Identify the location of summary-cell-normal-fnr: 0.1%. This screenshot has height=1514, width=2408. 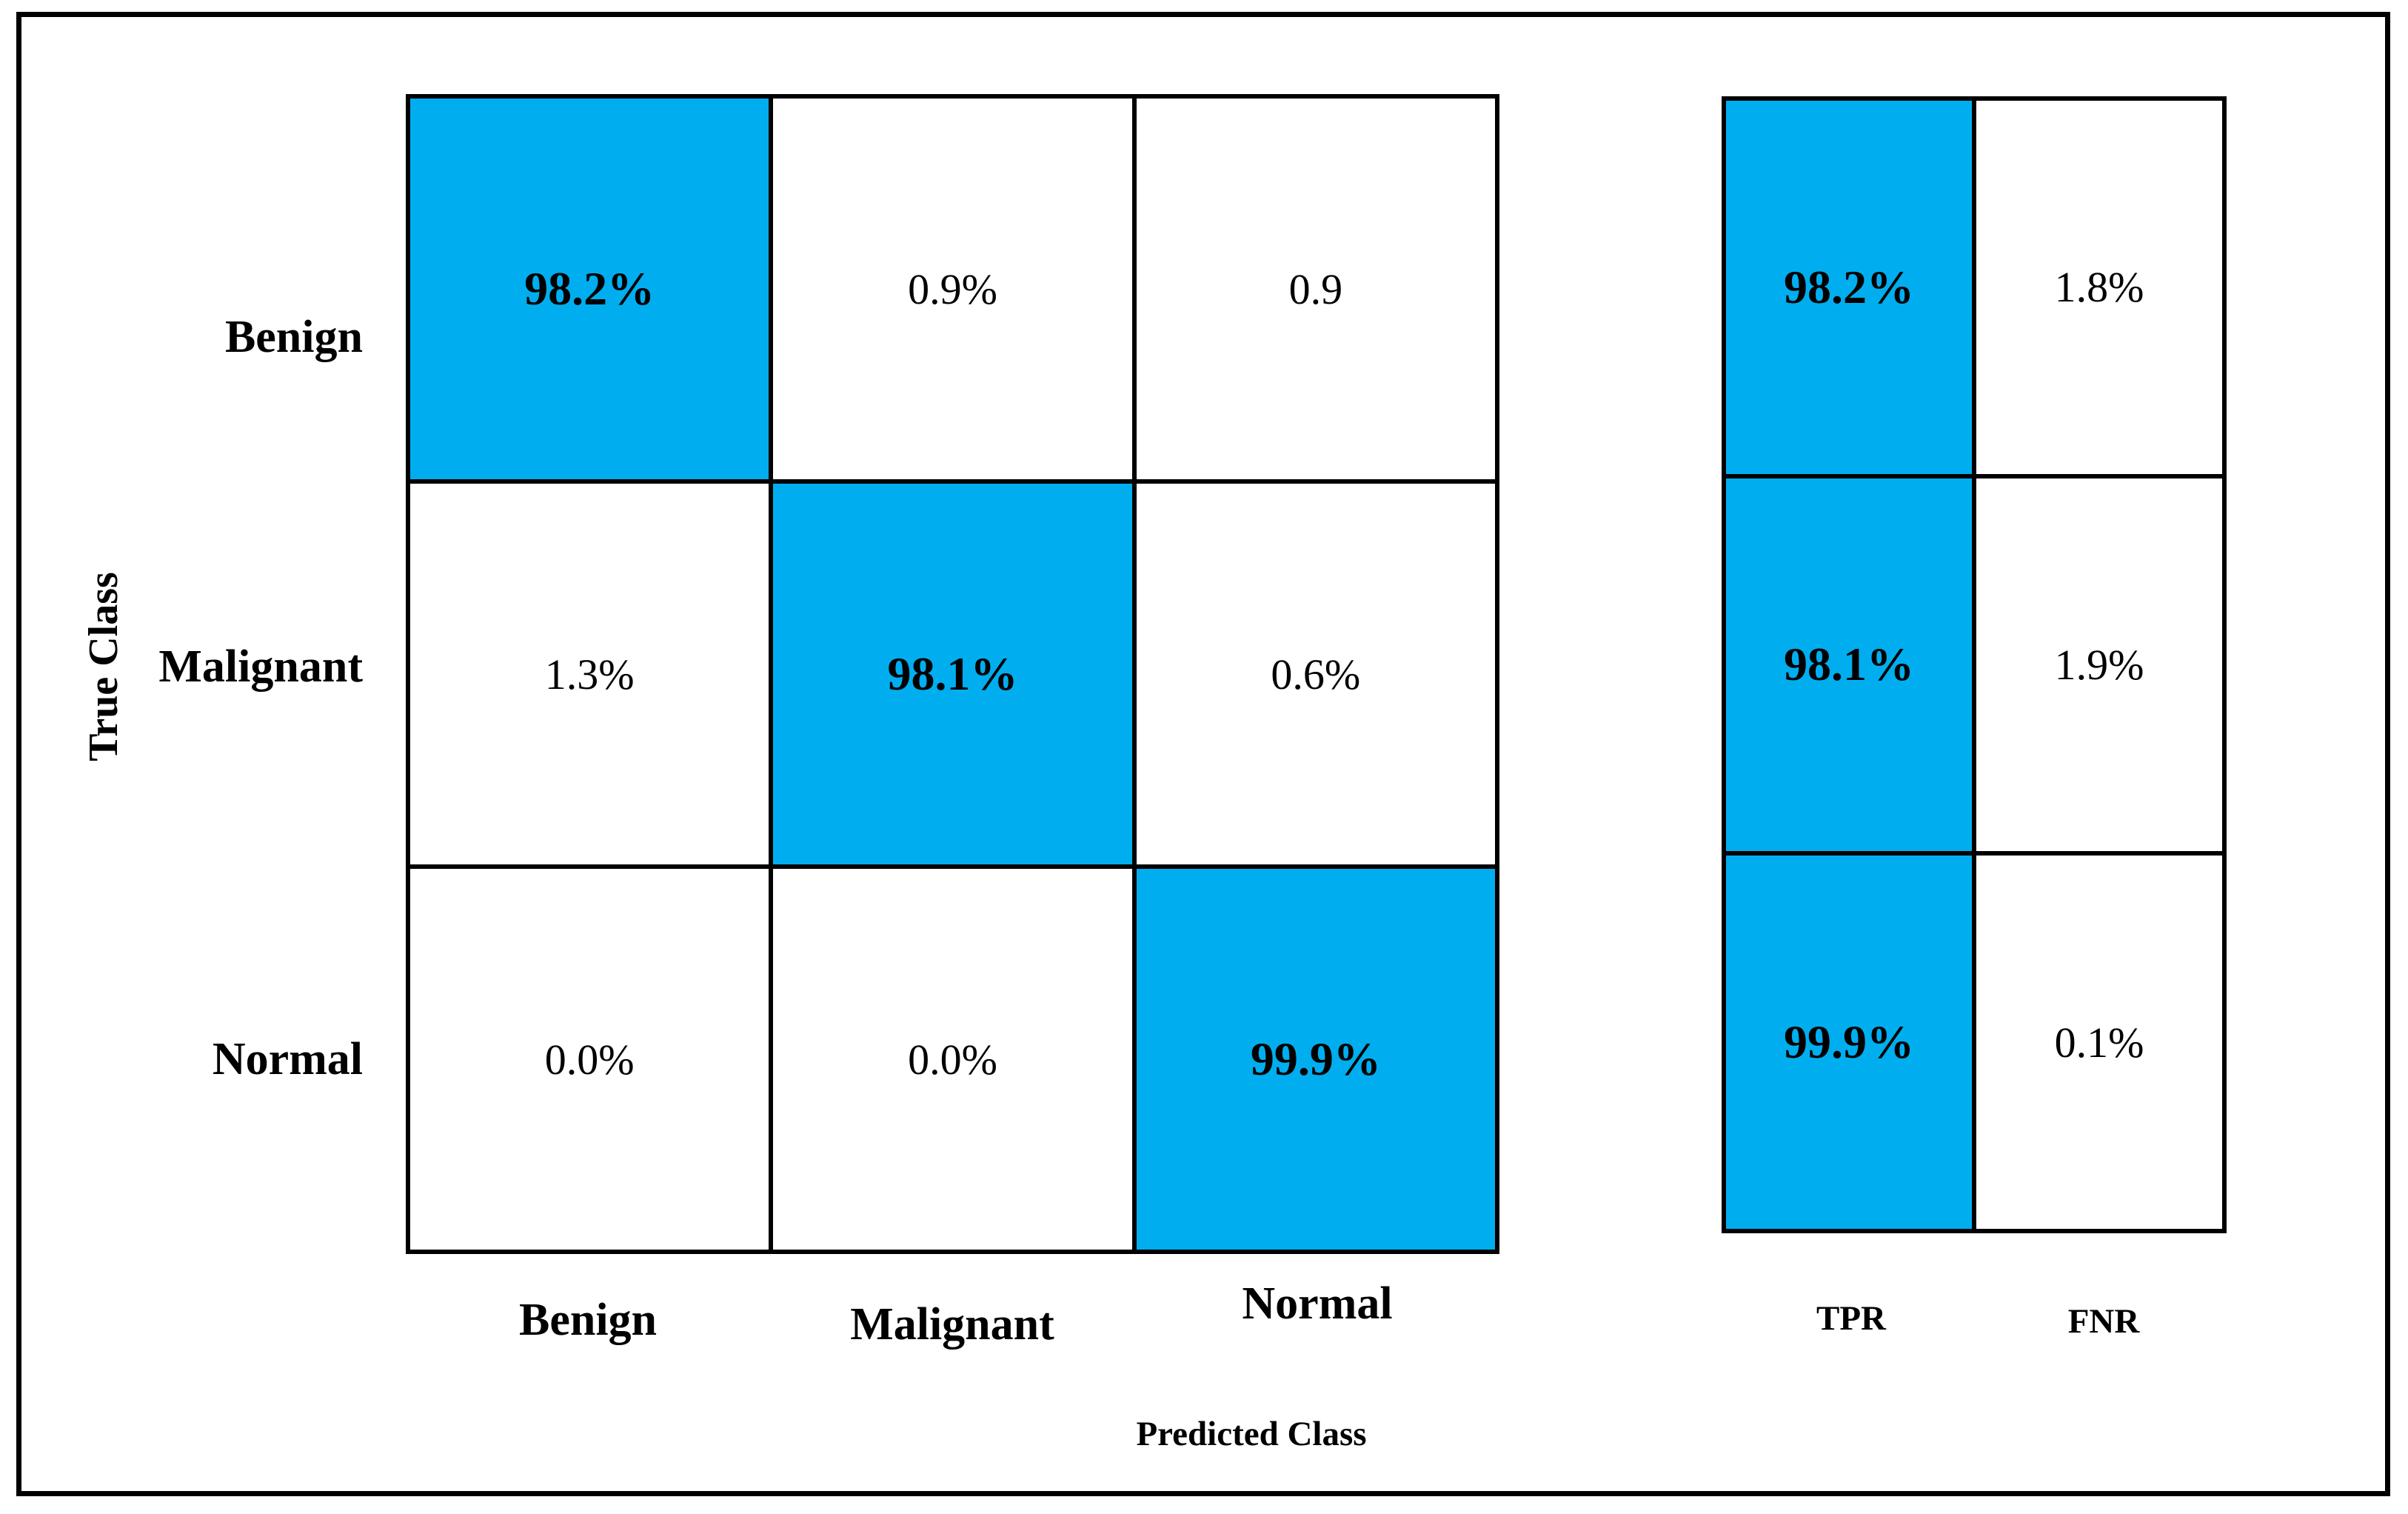
(2099, 1042).